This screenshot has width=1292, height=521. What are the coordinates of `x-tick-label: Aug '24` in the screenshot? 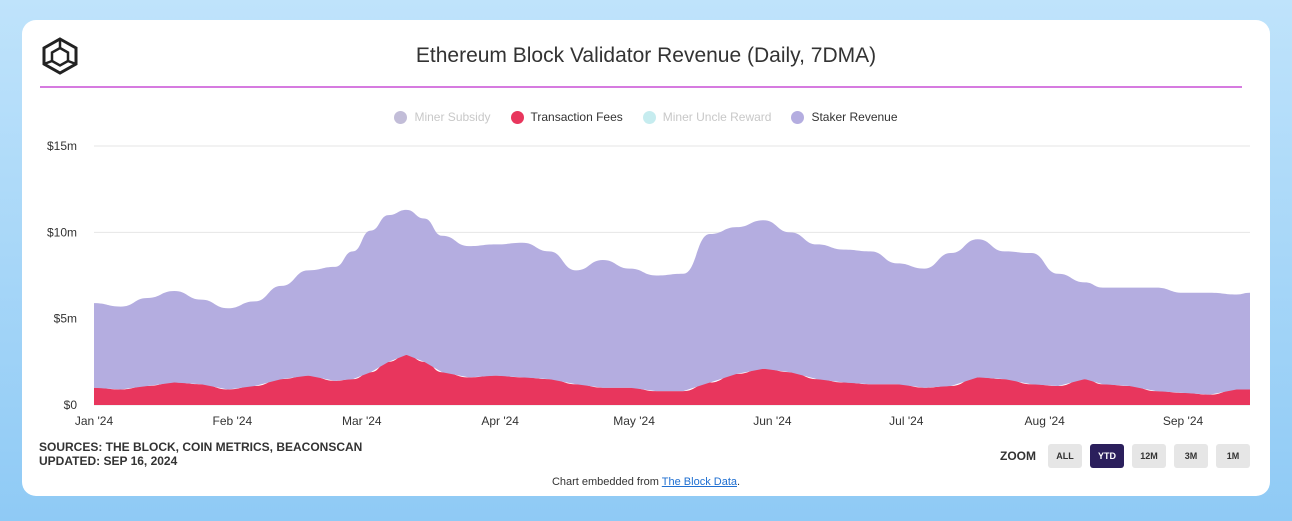 It's located at (1045, 421).